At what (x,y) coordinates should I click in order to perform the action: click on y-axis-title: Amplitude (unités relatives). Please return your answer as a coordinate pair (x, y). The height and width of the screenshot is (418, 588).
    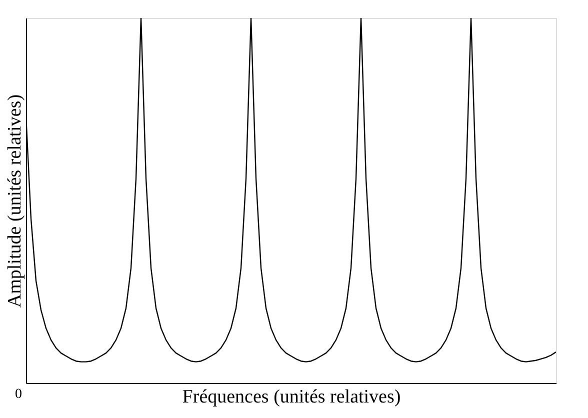
    Looking at the image, I should click on (15, 201).